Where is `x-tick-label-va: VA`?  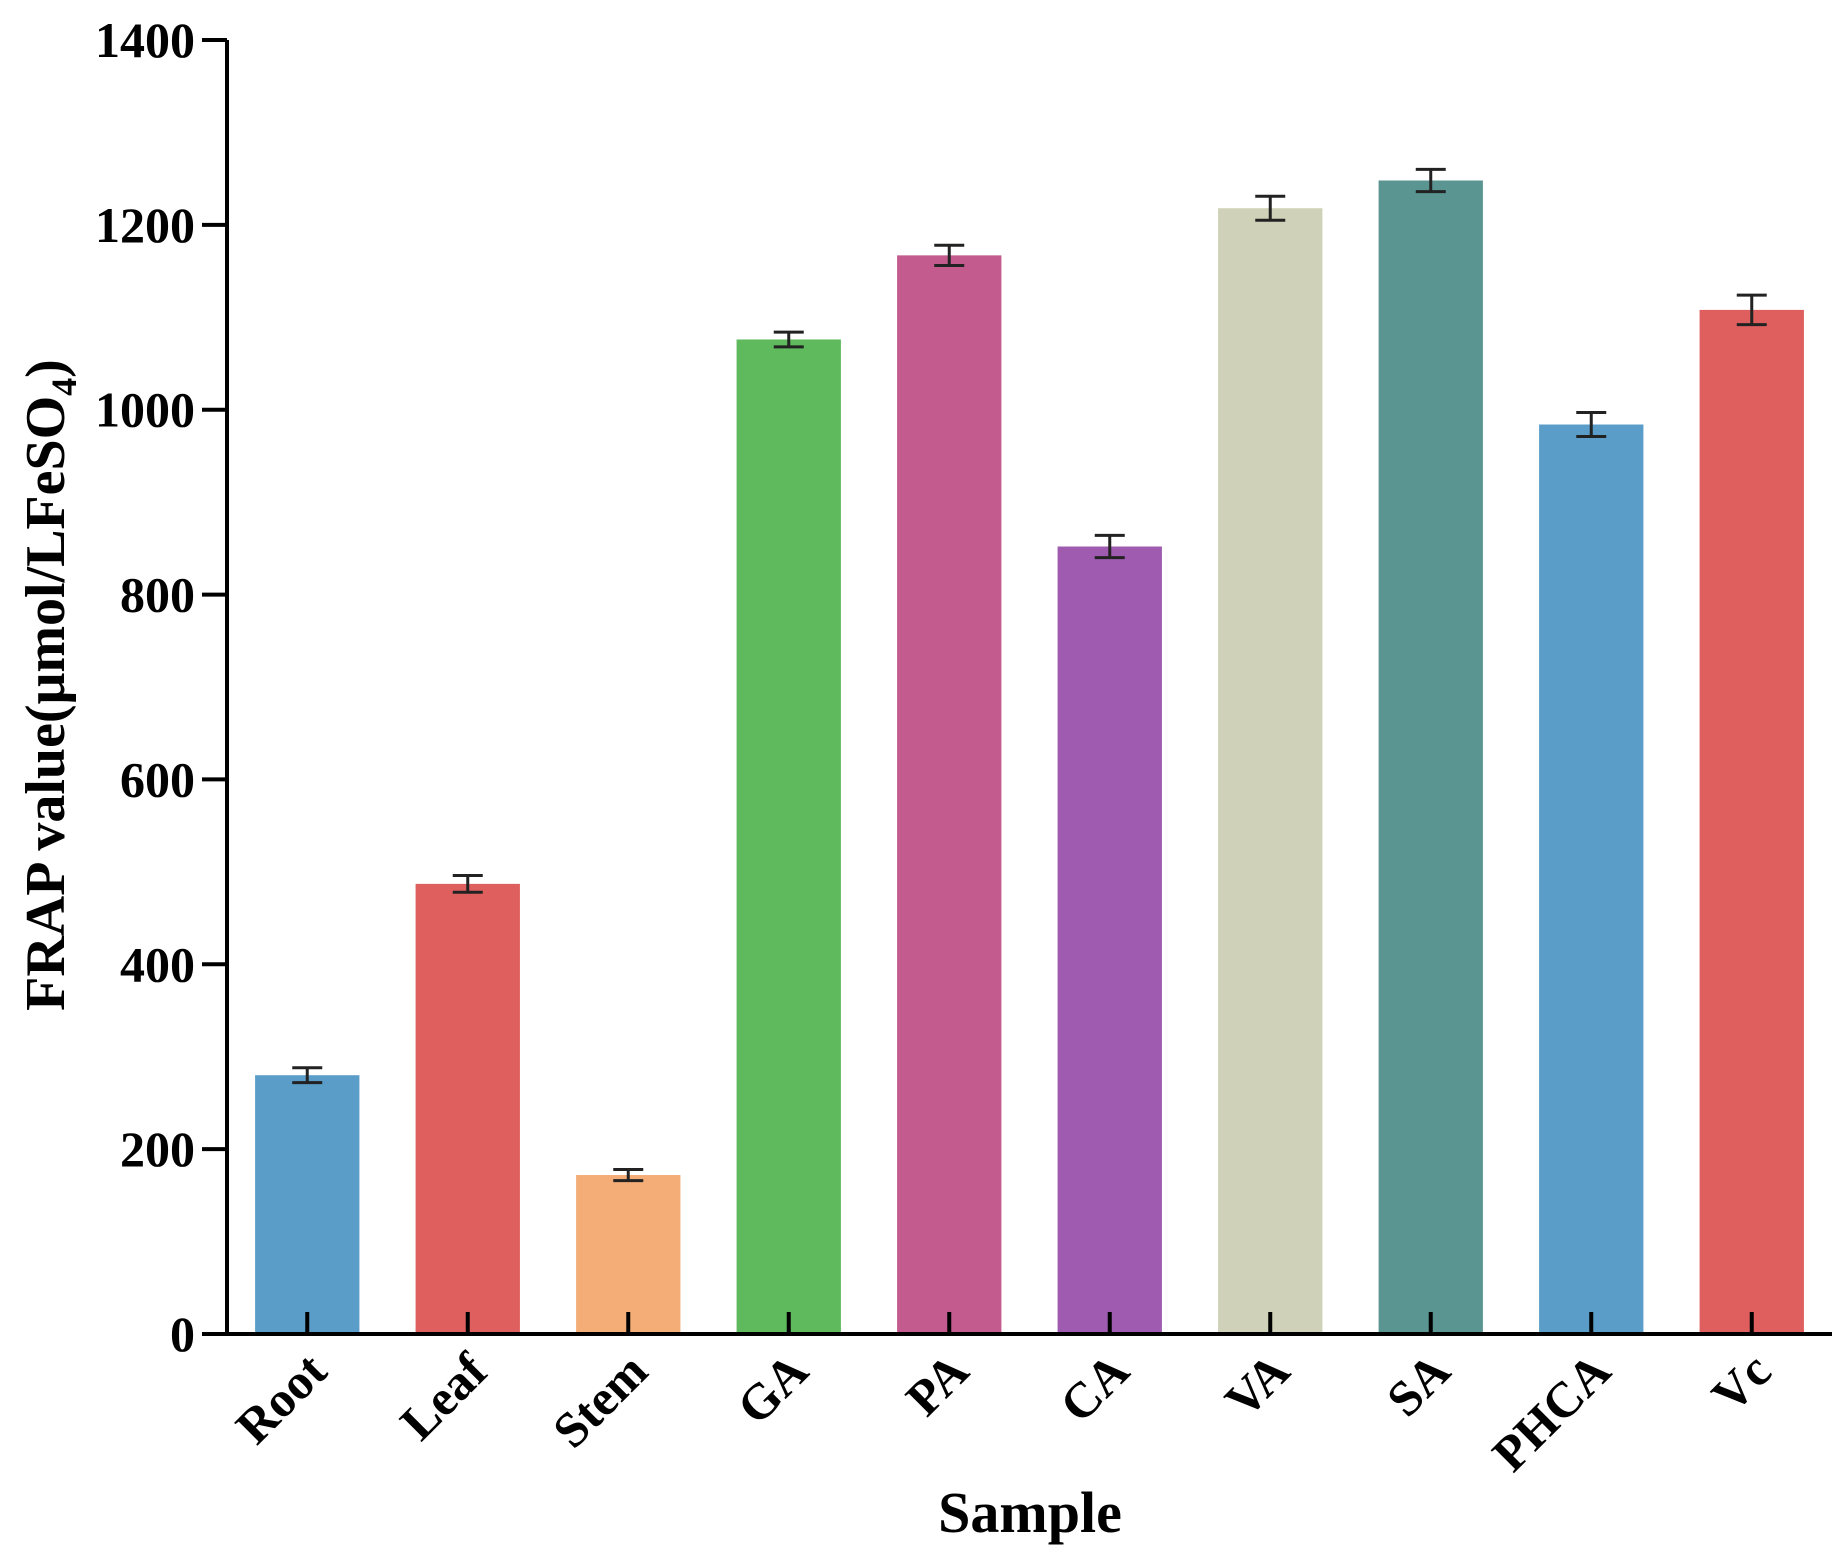
x-tick-label-va: VA is located at coordinates (1257, 1385).